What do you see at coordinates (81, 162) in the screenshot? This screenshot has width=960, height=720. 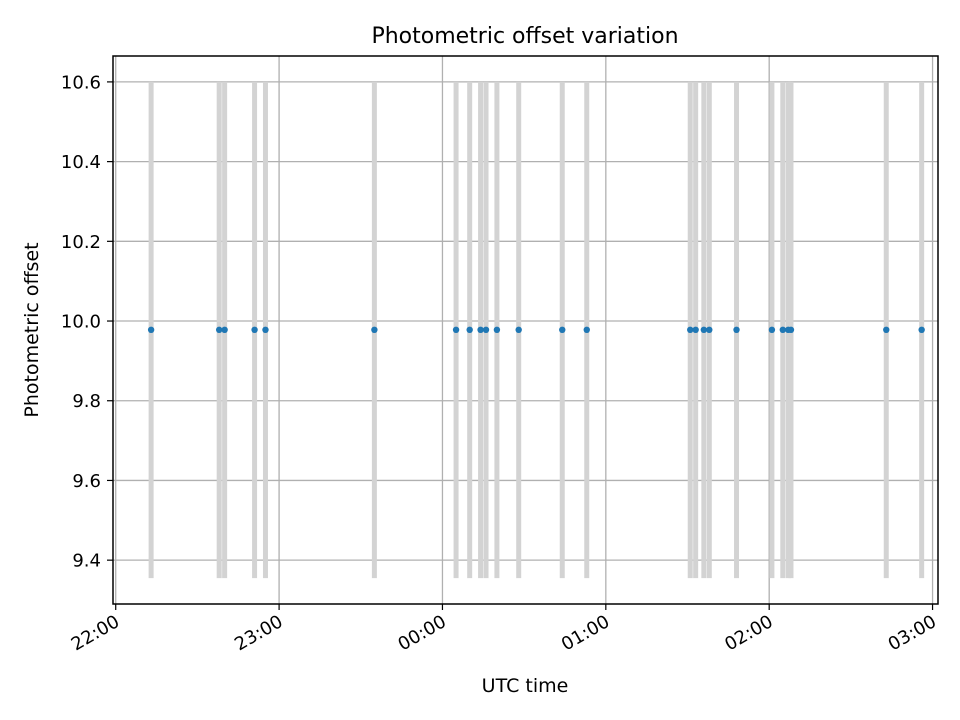 I see `y-tick-label: 10.4` at bounding box center [81, 162].